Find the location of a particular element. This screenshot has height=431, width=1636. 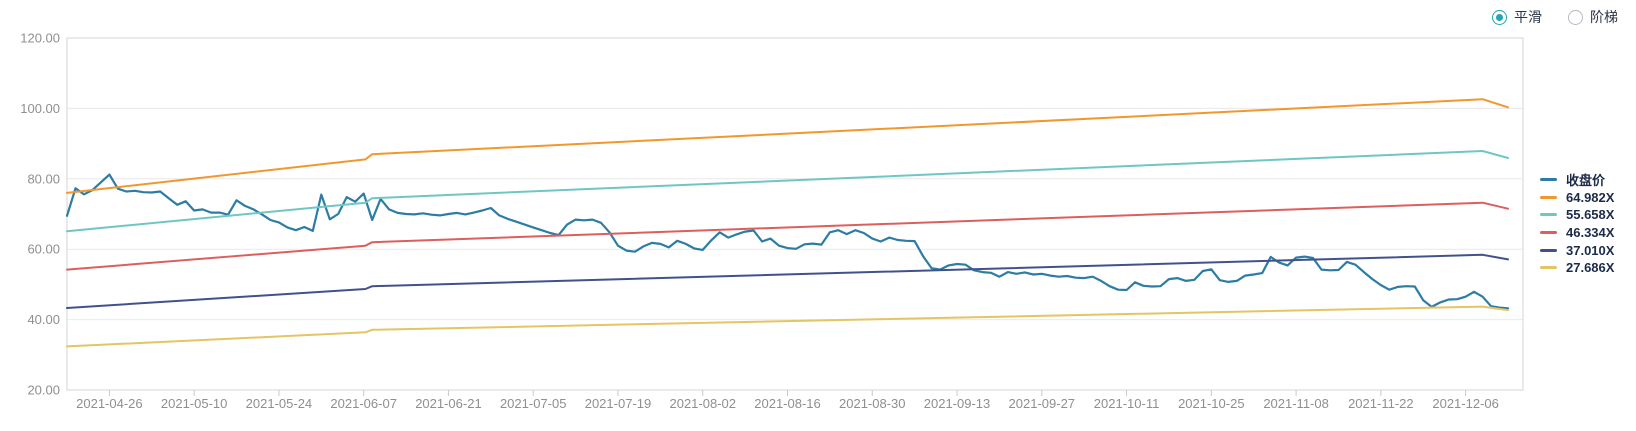

legend-item-label: 46.334X is located at coordinates (1590, 233).